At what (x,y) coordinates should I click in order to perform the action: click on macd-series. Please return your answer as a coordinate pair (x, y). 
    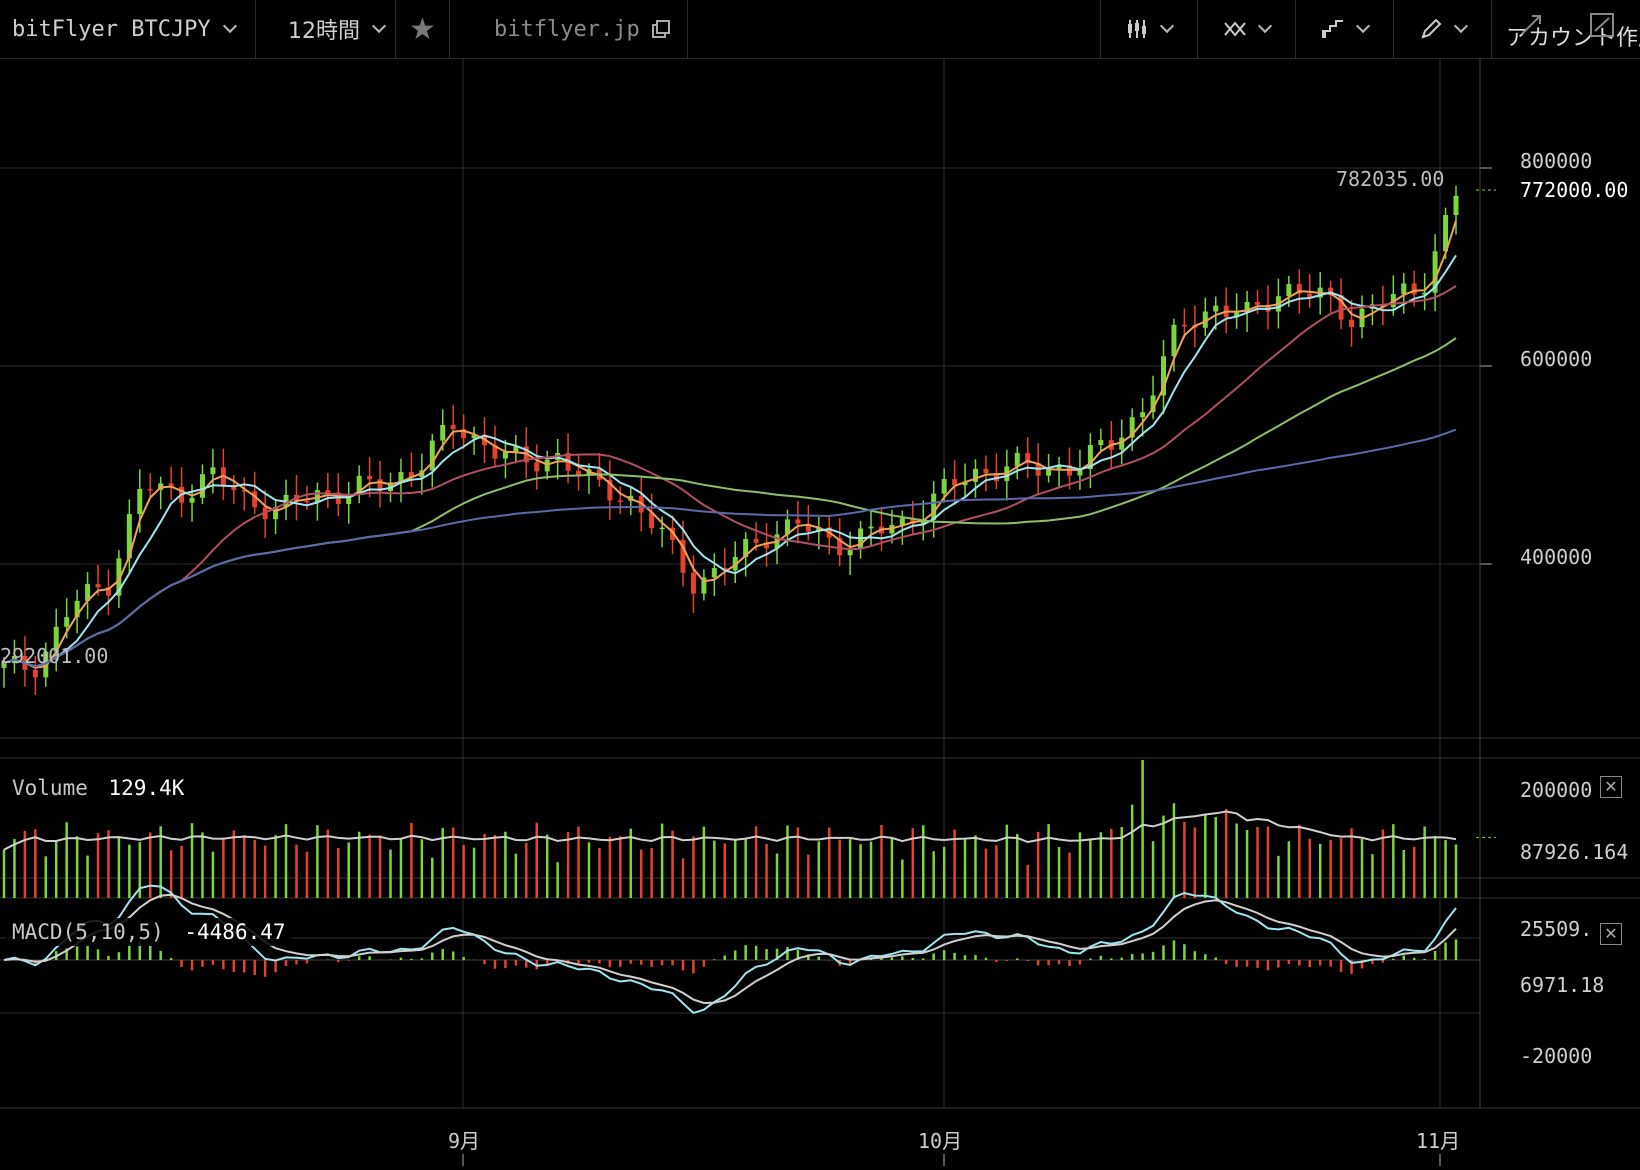
    Looking at the image, I should click on (730, 949).